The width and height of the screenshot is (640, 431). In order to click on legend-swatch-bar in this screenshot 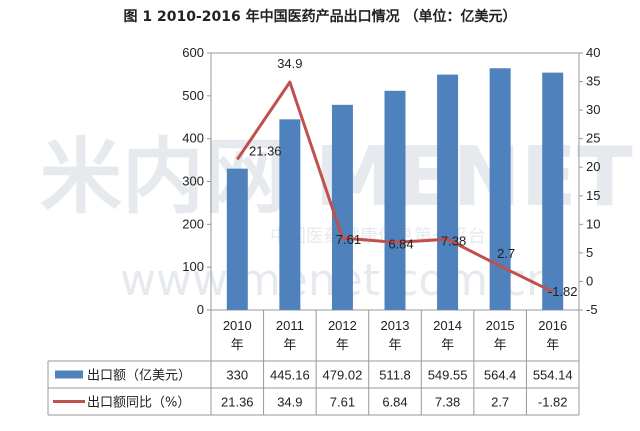, I will do `click(69, 374)`.